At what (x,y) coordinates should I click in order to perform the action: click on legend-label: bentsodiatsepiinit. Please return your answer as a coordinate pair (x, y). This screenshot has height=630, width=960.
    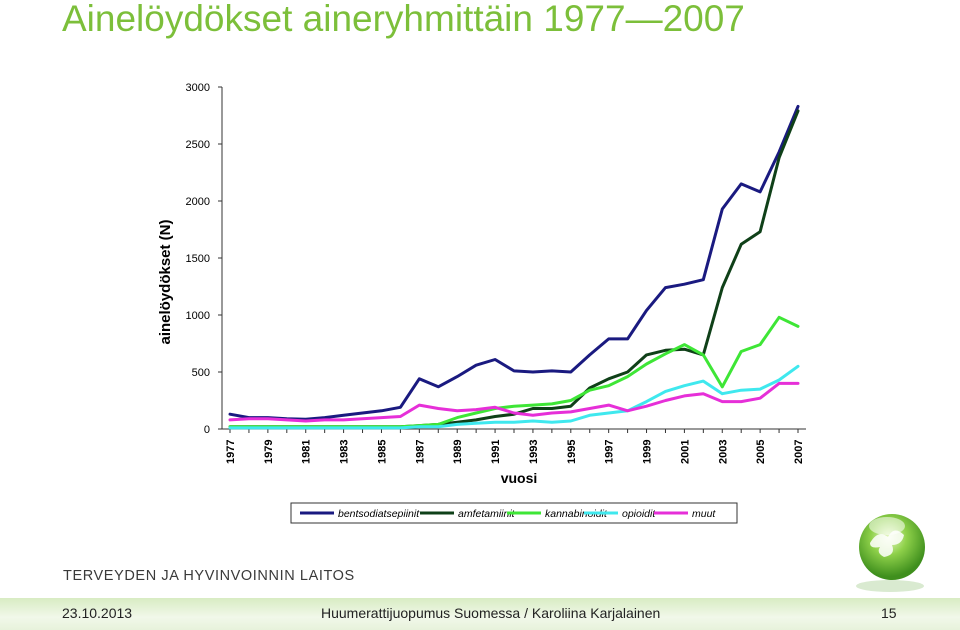
    Looking at the image, I should click on (379, 514).